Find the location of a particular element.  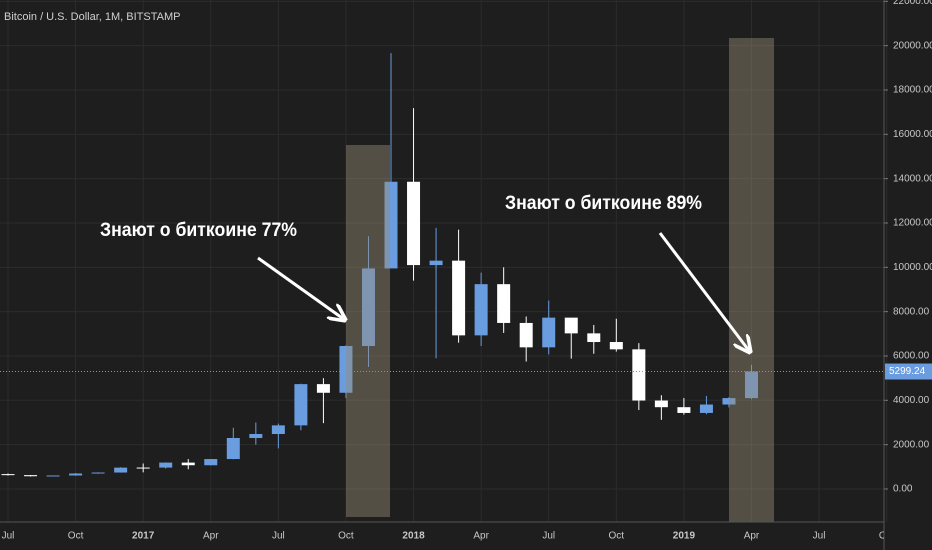

y-tick-label: 14000.00 is located at coordinates (912, 178).